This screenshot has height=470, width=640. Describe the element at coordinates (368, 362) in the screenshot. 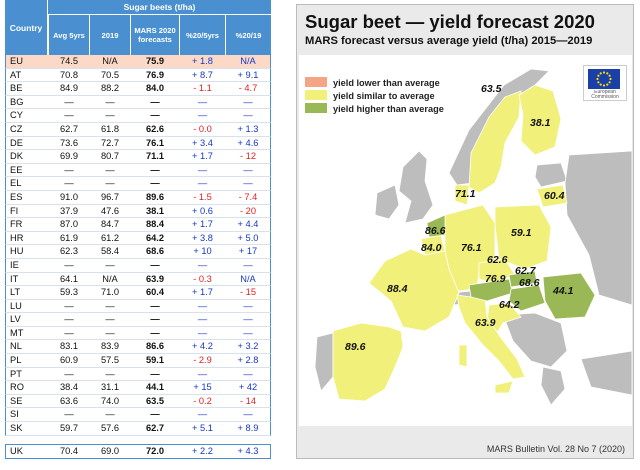

I see `country-shape-spain` at that location.